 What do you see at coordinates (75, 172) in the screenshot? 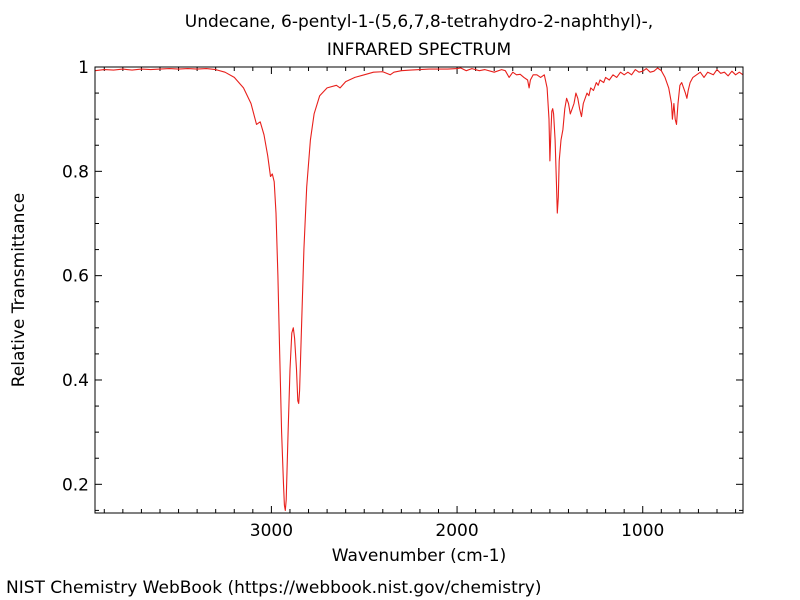
I see `y-tick-label: 0.8` at bounding box center [75, 172].